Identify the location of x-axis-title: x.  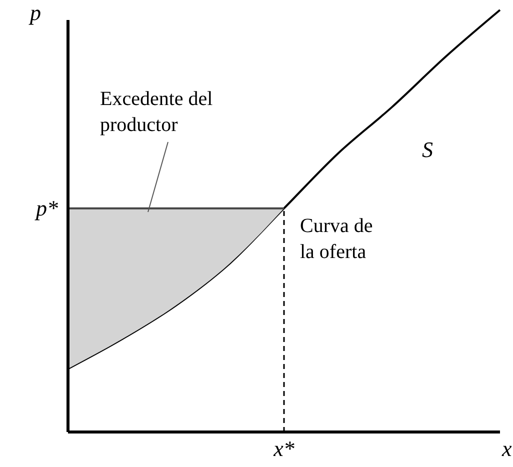
(506, 448).